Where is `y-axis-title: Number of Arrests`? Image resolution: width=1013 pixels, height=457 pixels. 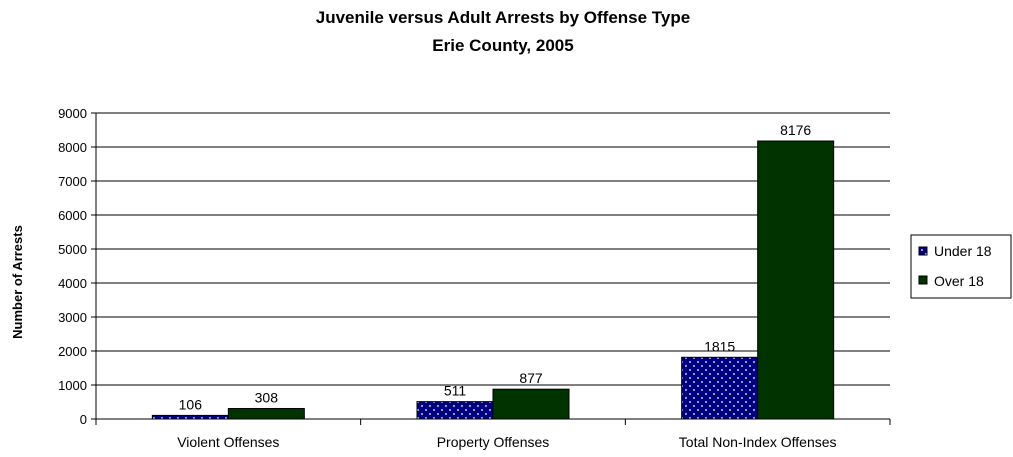
y-axis-title: Number of Arrests is located at coordinates (17, 282).